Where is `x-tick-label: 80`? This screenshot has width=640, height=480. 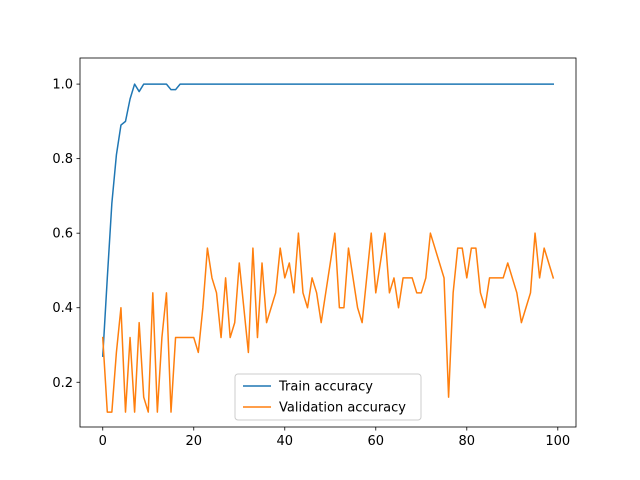
x-tick-label: 80 is located at coordinates (467, 441).